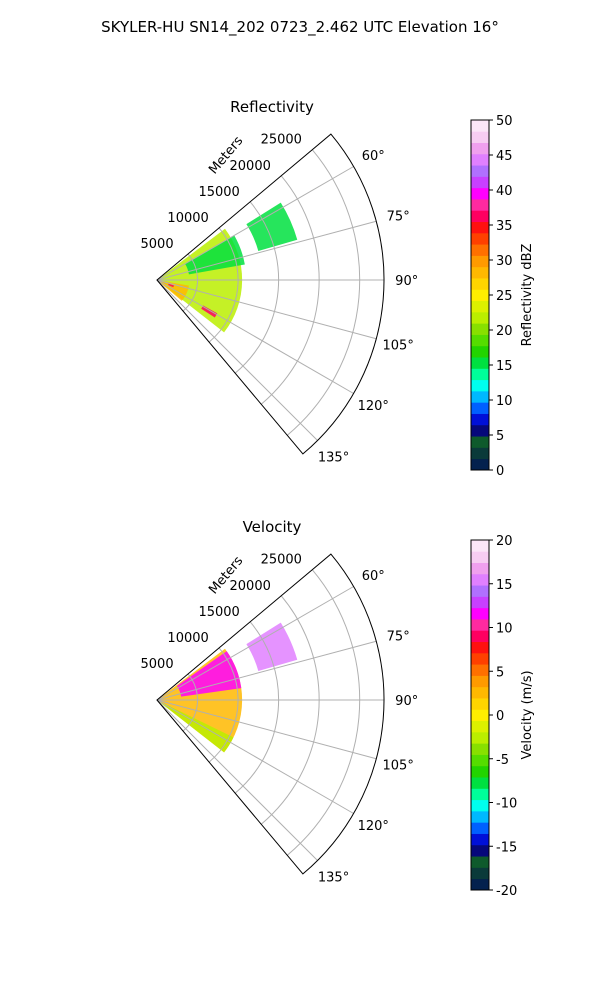 The image size is (600, 1000). I want to click on colorbar-tick-label: 30, so click(504, 261).